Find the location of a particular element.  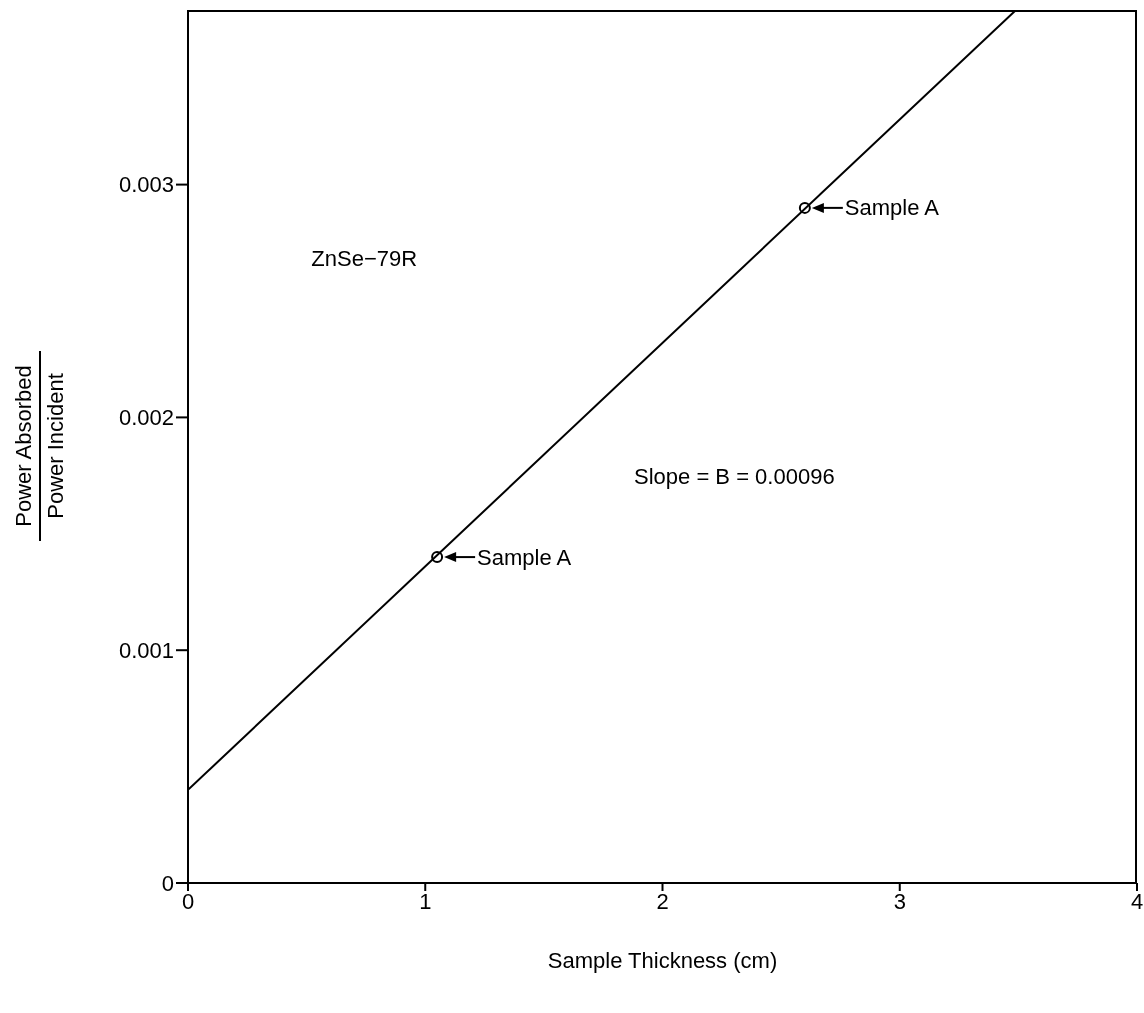

x-tick-label: 1 is located at coordinates (425, 901).